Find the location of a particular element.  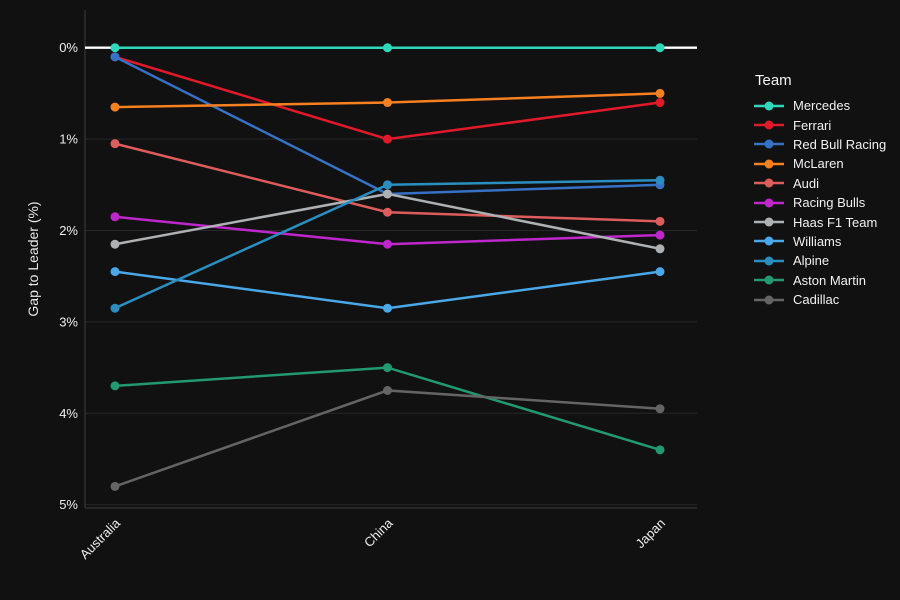

series-williams is located at coordinates (387, 290).